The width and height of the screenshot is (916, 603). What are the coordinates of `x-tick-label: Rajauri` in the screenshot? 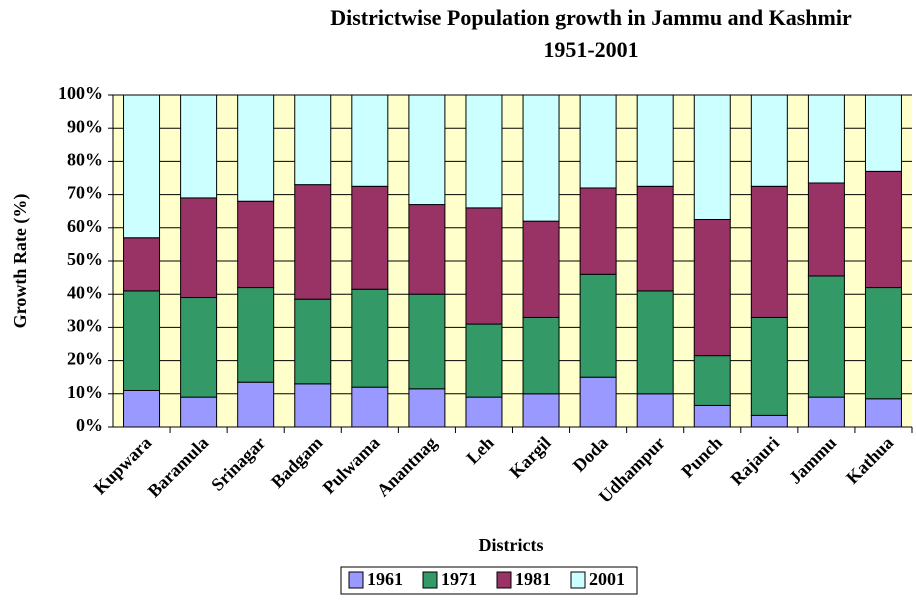 It's located at (754, 461).